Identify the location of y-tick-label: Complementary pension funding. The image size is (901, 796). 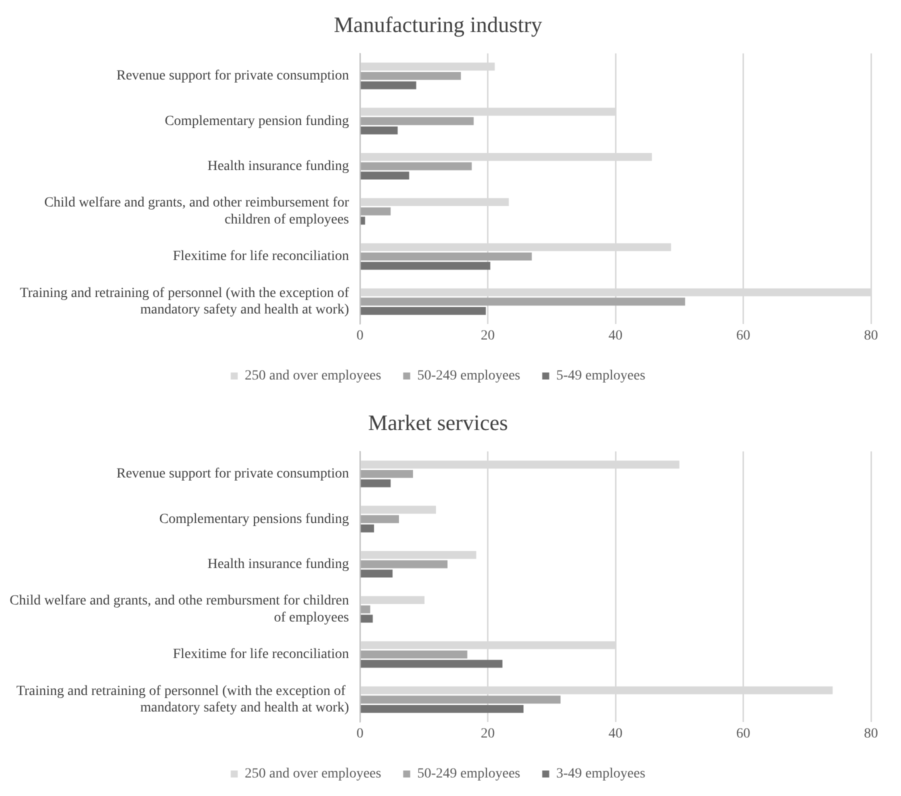
(256, 121).